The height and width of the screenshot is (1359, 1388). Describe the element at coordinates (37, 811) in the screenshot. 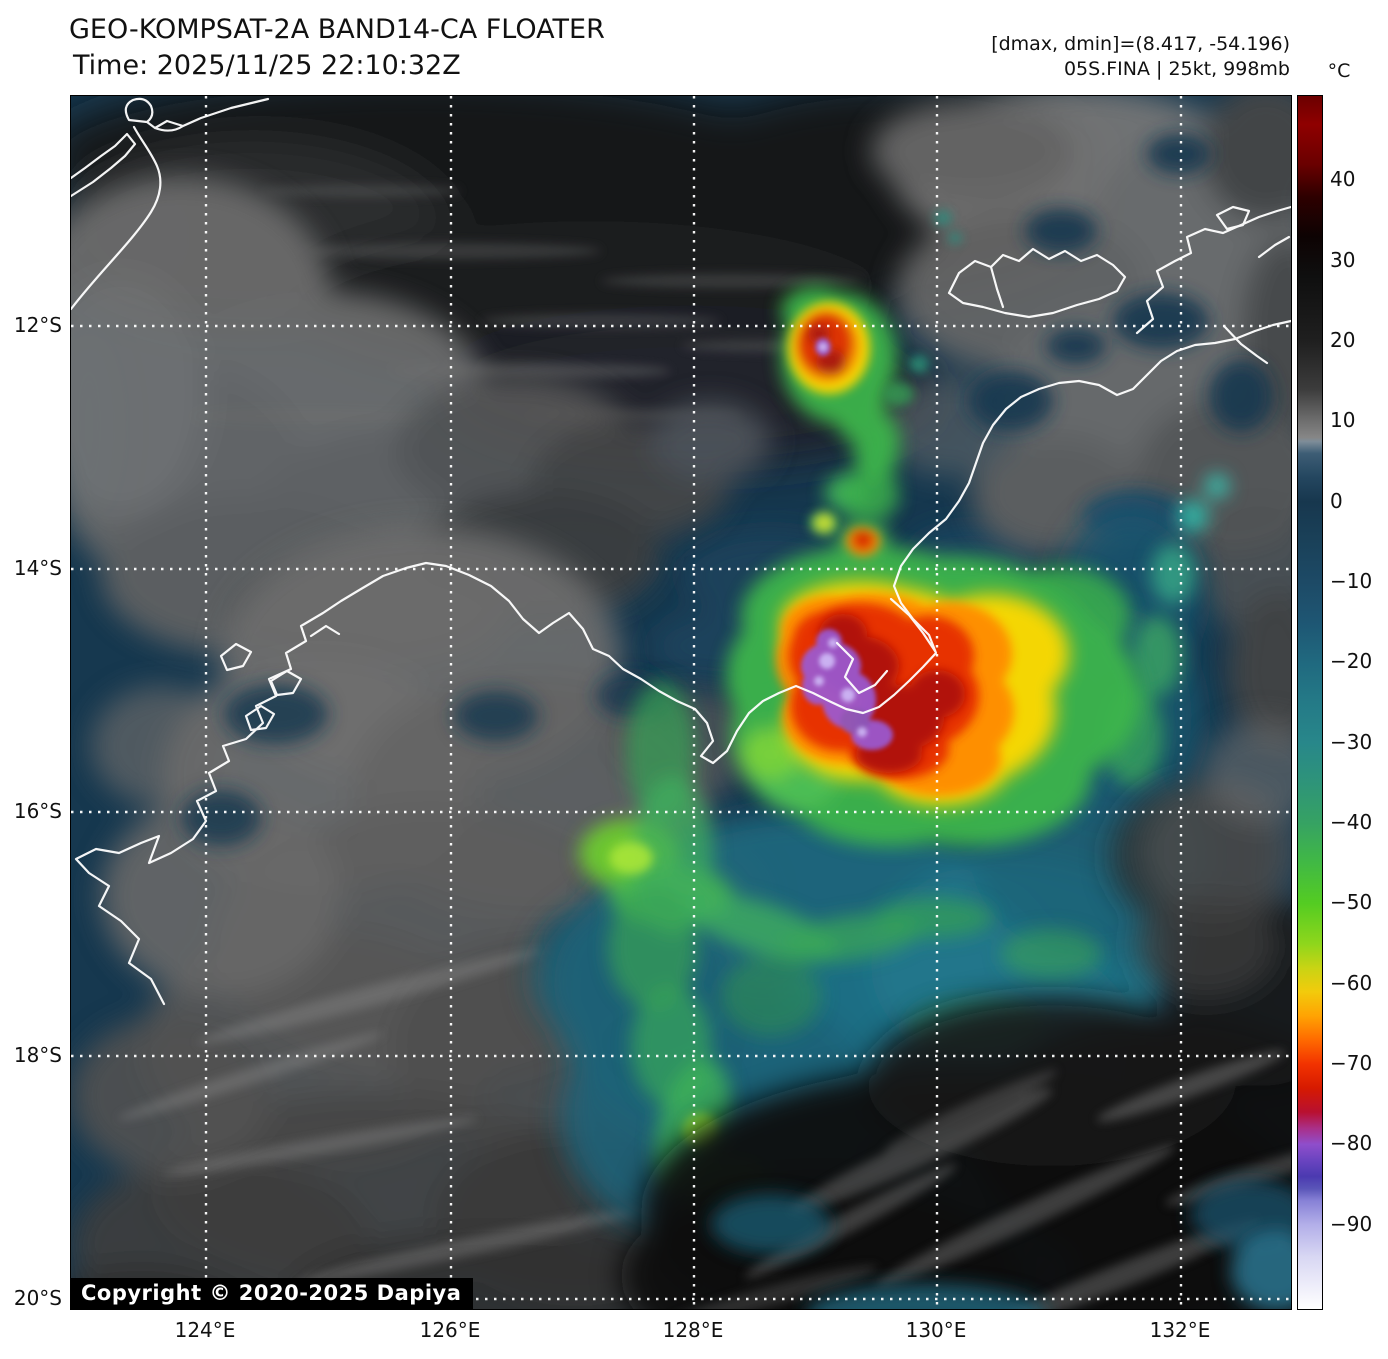

I see `lat-tick-label: 16°S` at that location.